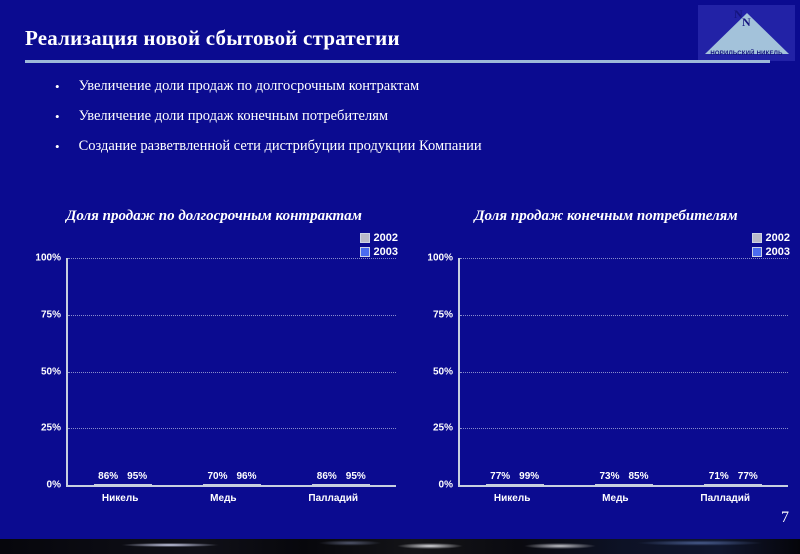 The image size is (800, 554). Describe the element at coordinates (397, 61) in the screenshot. I see `title-underline` at that location.